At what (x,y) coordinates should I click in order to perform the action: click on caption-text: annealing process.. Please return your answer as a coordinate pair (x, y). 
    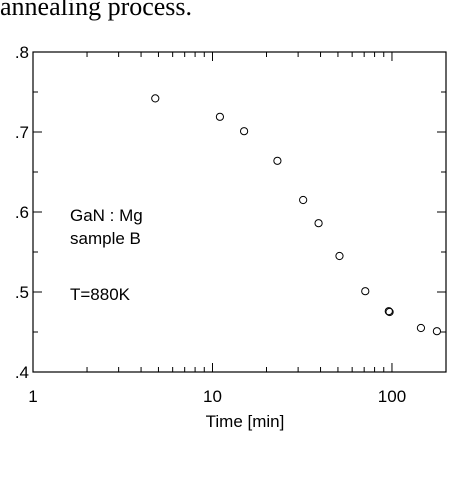
    Looking at the image, I should click on (96, 10).